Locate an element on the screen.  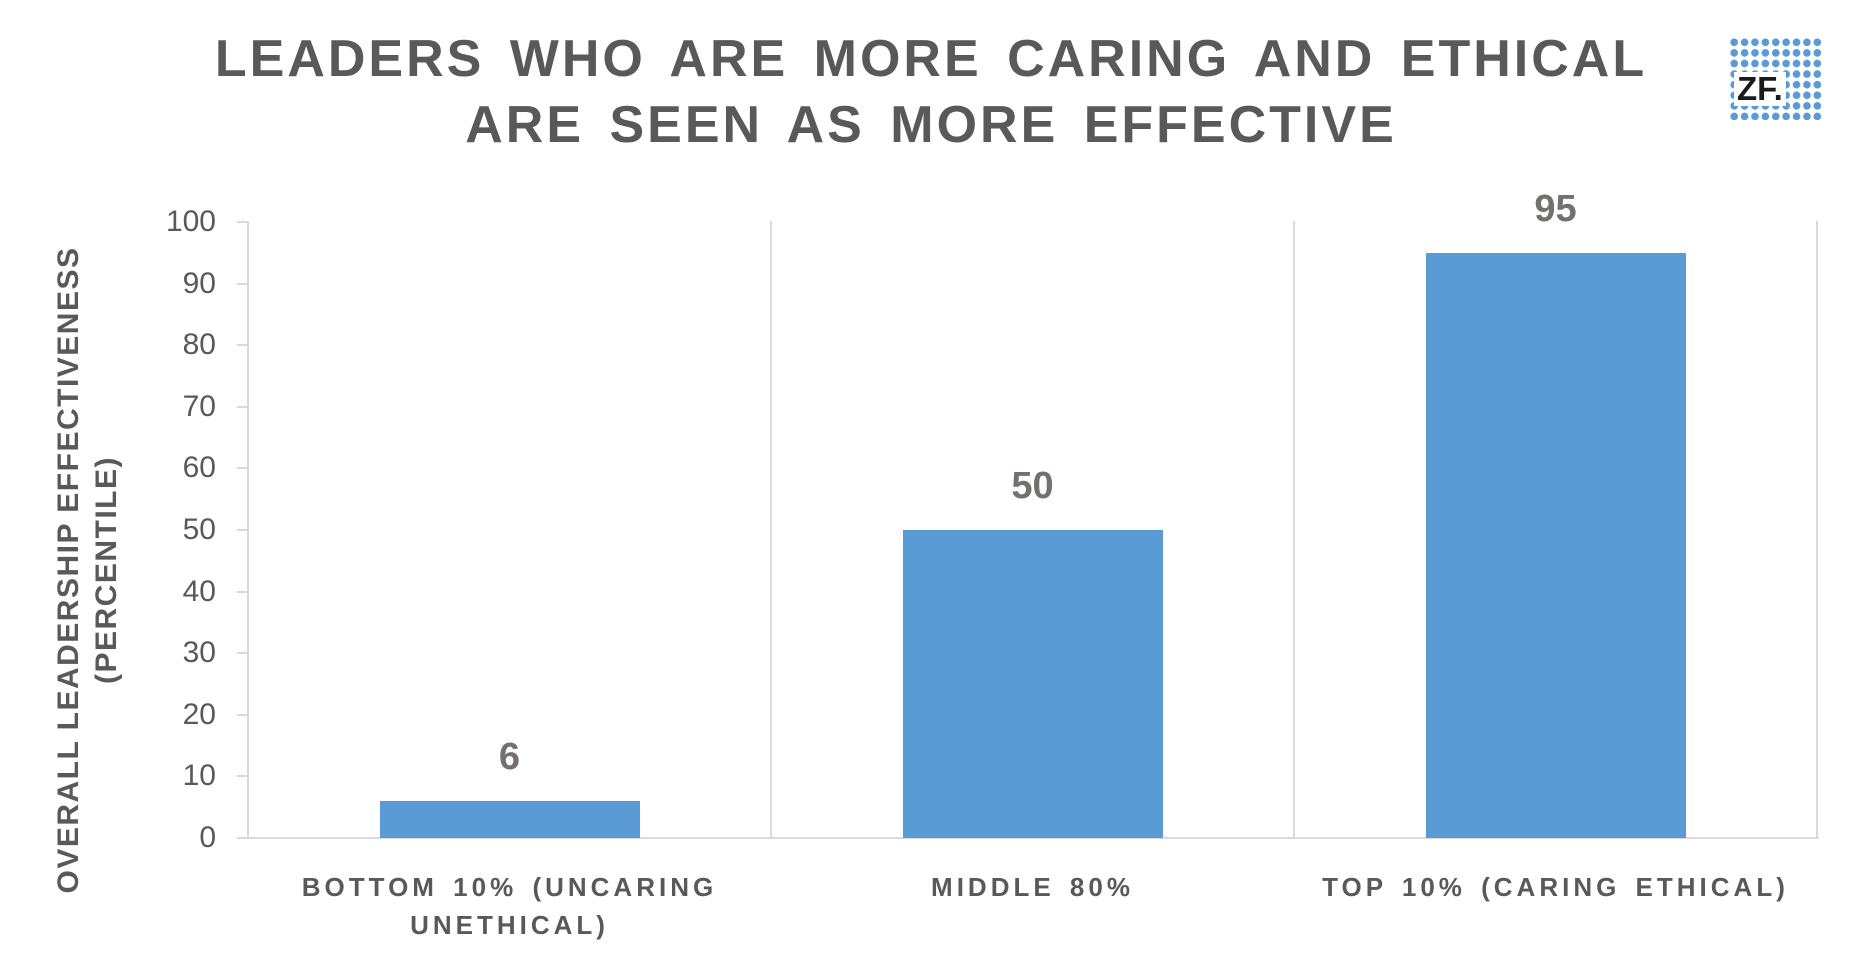
bar-value-label: 95 is located at coordinates (1555, 209).